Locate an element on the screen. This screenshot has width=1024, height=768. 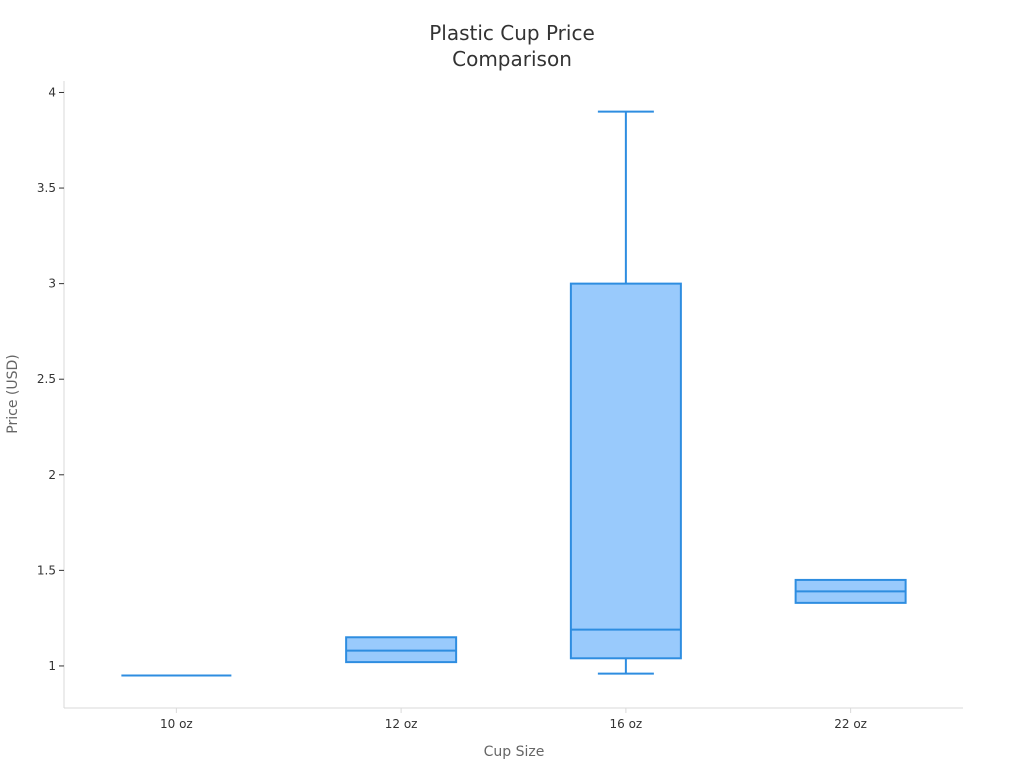
chart-title-line-2: Comparison is located at coordinates (512, 59).